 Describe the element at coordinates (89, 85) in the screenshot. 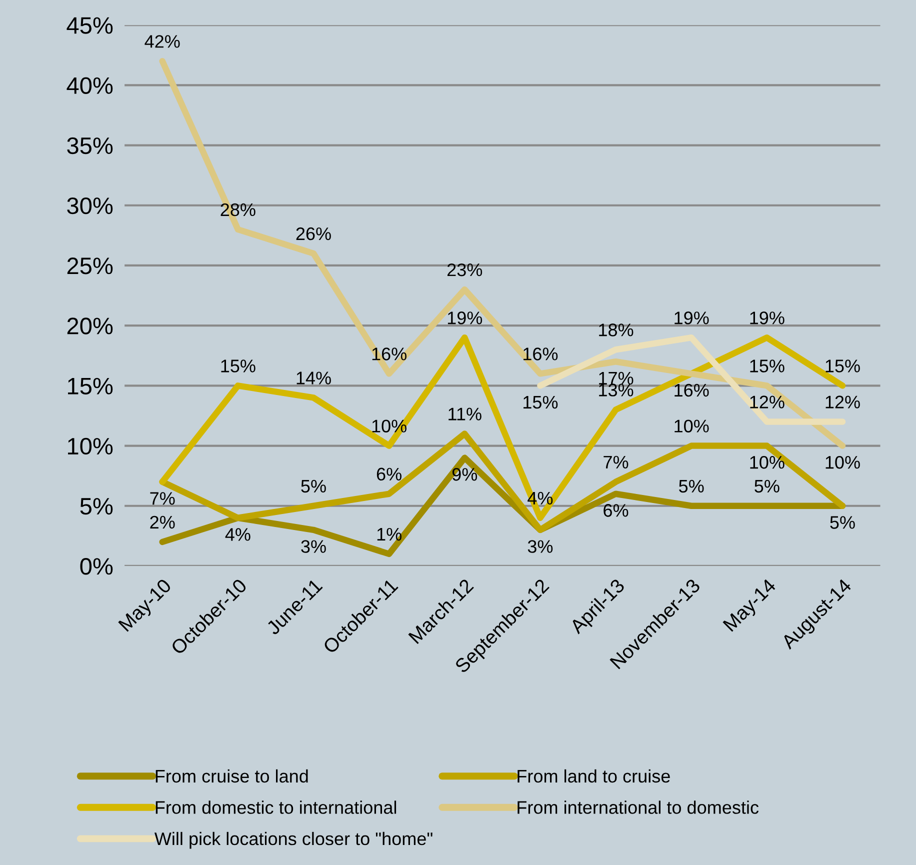

I see `y-tick-label: 40%` at that location.